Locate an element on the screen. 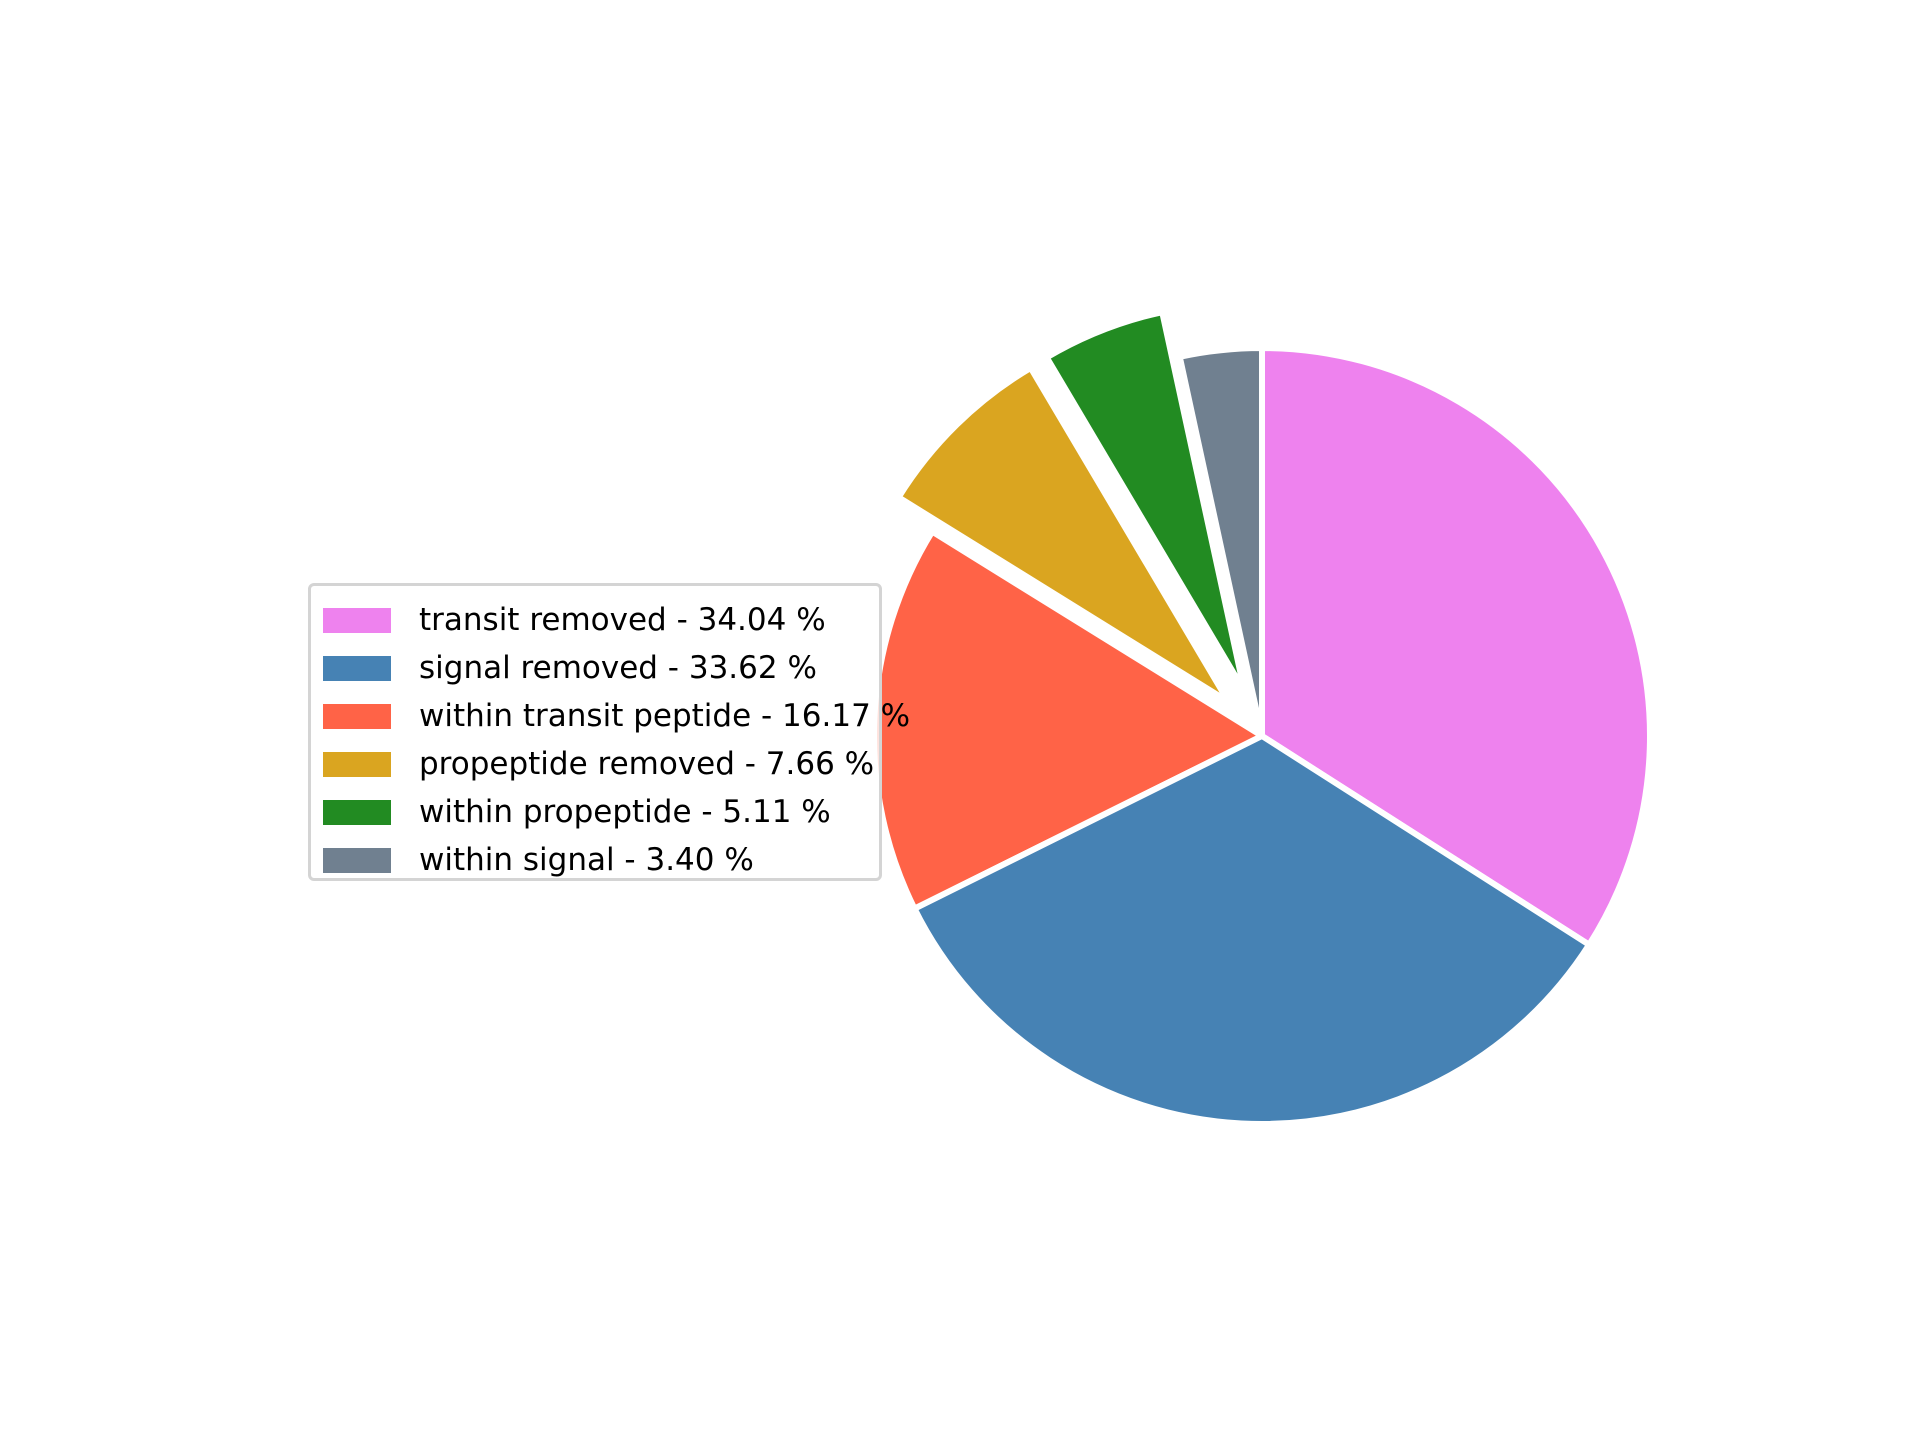 The width and height of the screenshot is (1920, 1440). legend-label: within signal - 3.40 % is located at coordinates (586, 860).